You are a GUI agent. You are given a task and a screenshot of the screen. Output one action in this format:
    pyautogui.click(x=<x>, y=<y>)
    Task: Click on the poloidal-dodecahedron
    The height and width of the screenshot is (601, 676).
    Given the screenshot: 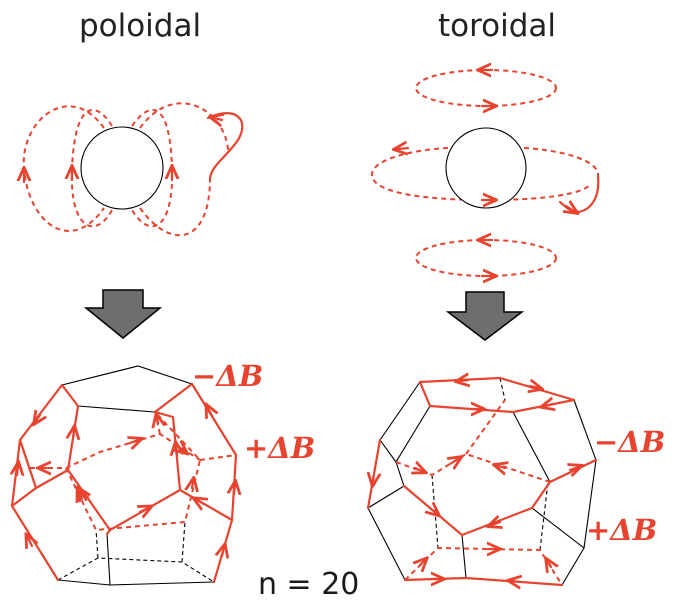 What is the action you would take?
    pyautogui.click(x=124, y=475)
    